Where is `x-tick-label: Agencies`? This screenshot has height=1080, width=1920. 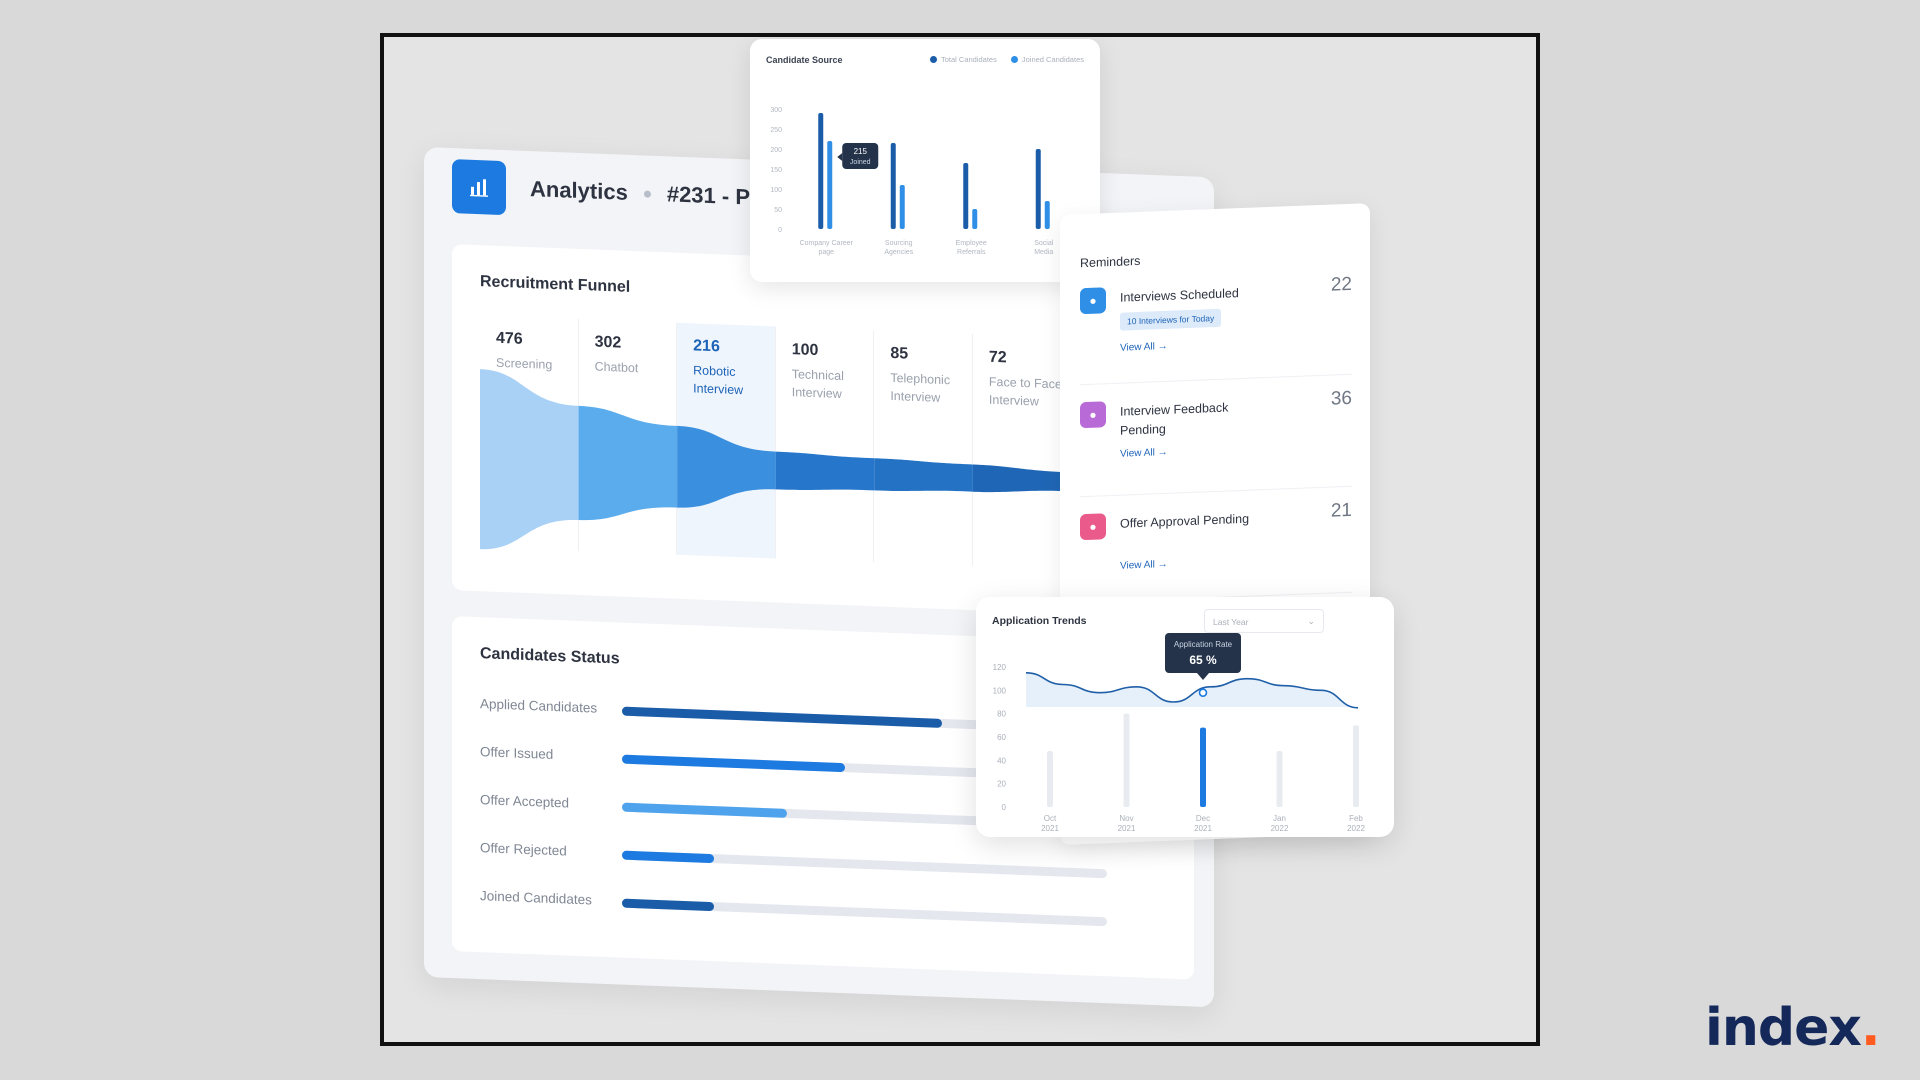 x-tick-label: Agencies is located at coordinates (898, 252).